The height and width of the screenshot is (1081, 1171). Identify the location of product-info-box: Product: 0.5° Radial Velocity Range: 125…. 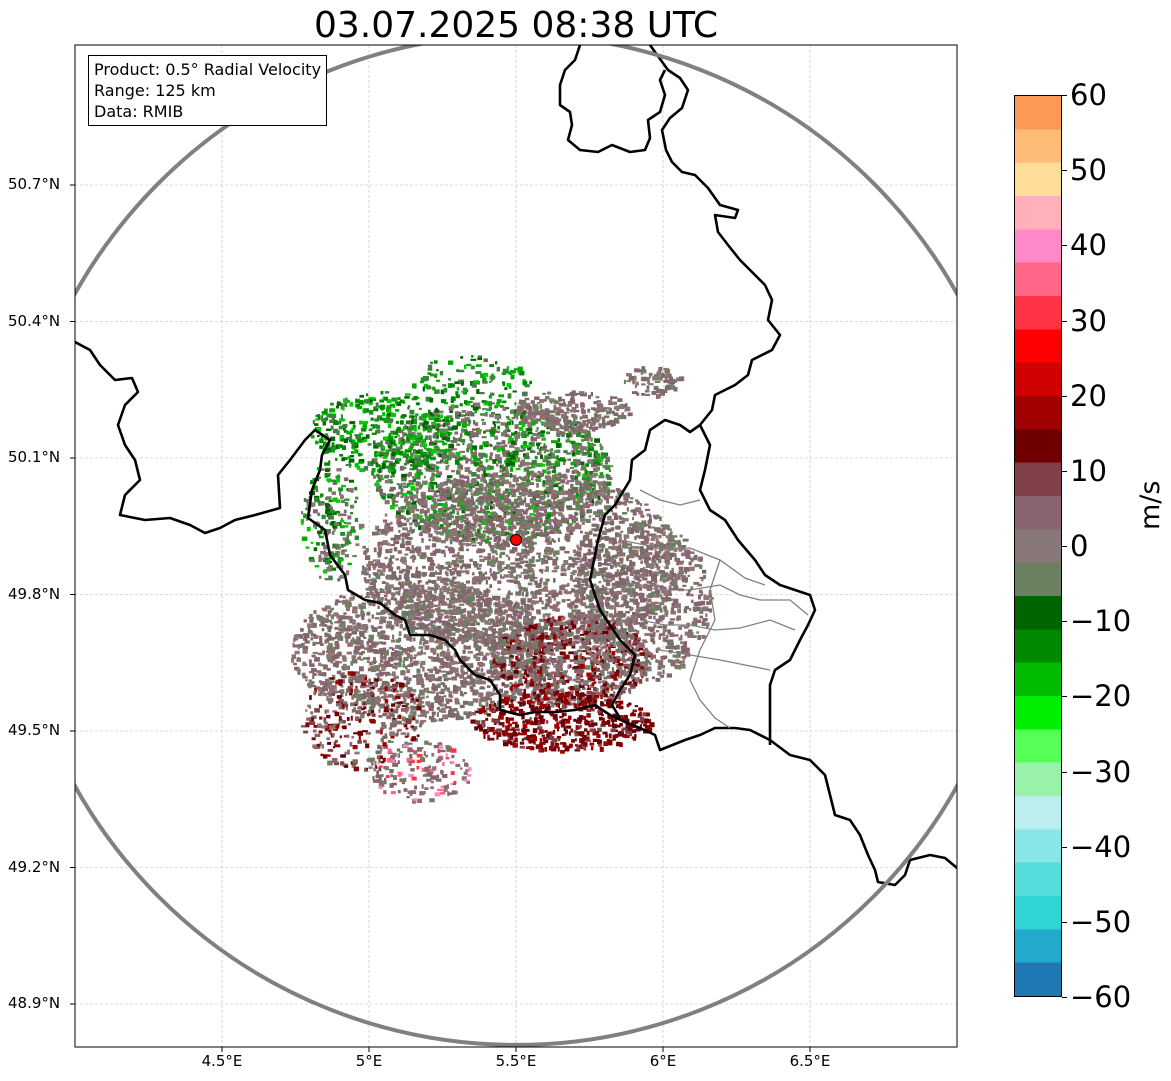
(208, 90).